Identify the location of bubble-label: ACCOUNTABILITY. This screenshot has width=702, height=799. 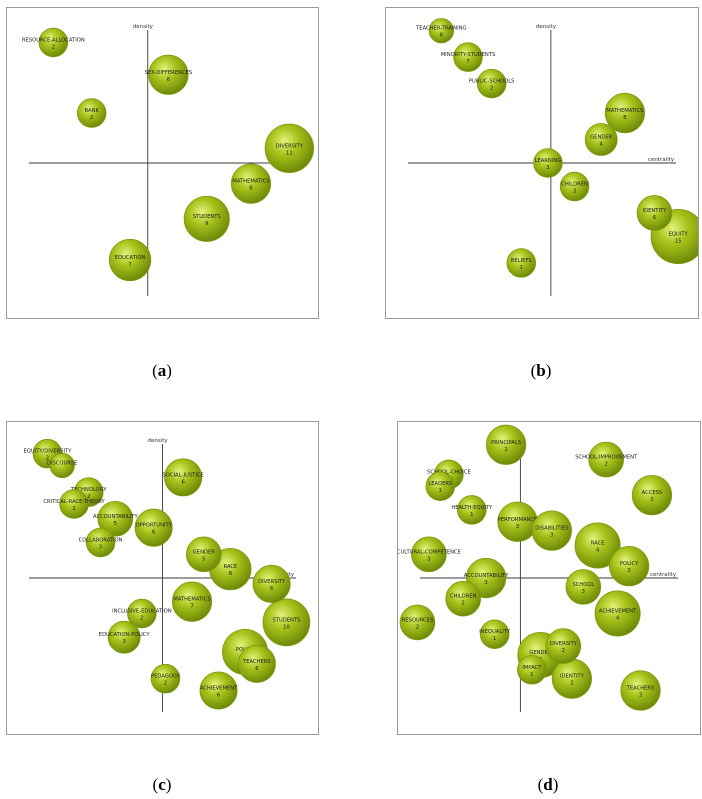
(115, 517).